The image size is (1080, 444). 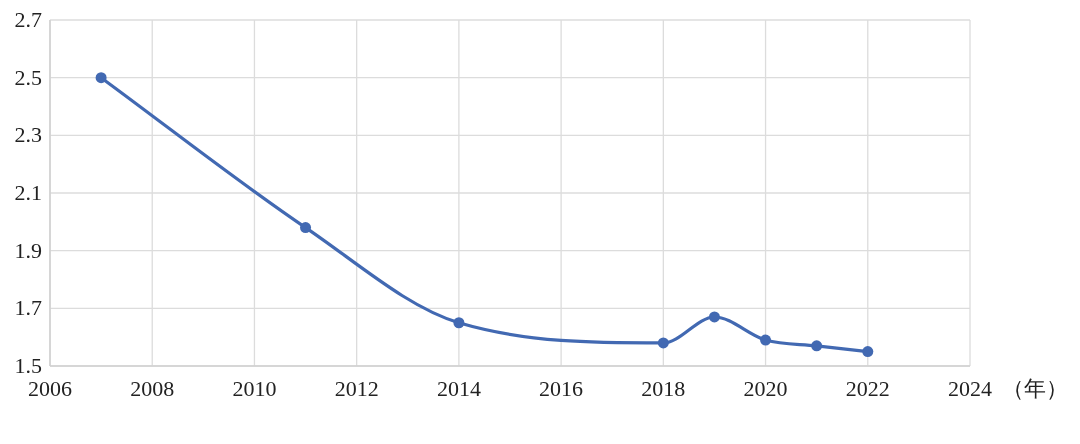 What do you see at coordinates (28, 19) in the screenshot?
I see `y-tick-label: 2.7` at bounding box center [28, 19].